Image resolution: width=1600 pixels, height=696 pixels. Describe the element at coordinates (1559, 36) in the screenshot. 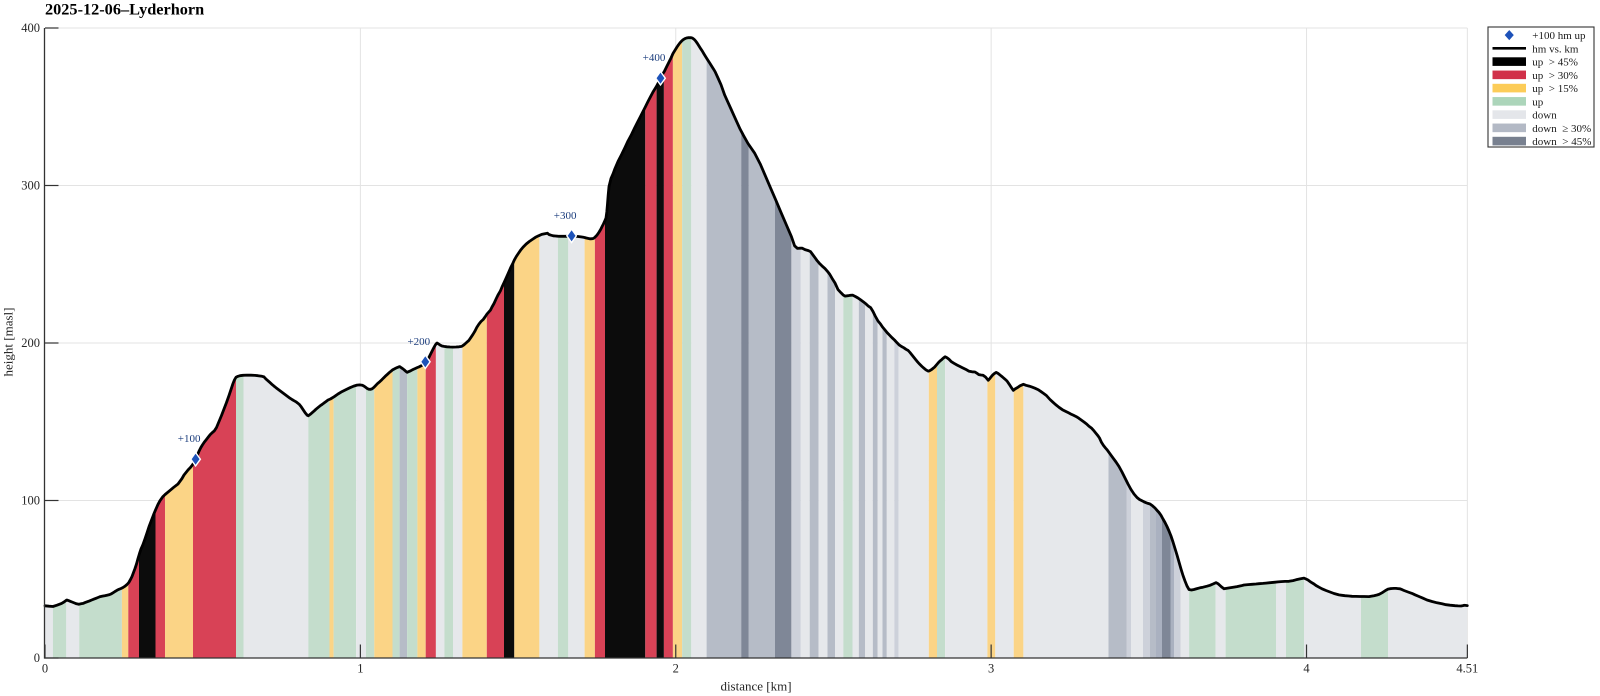

I see `svg-text: +100 hm up` at that location.